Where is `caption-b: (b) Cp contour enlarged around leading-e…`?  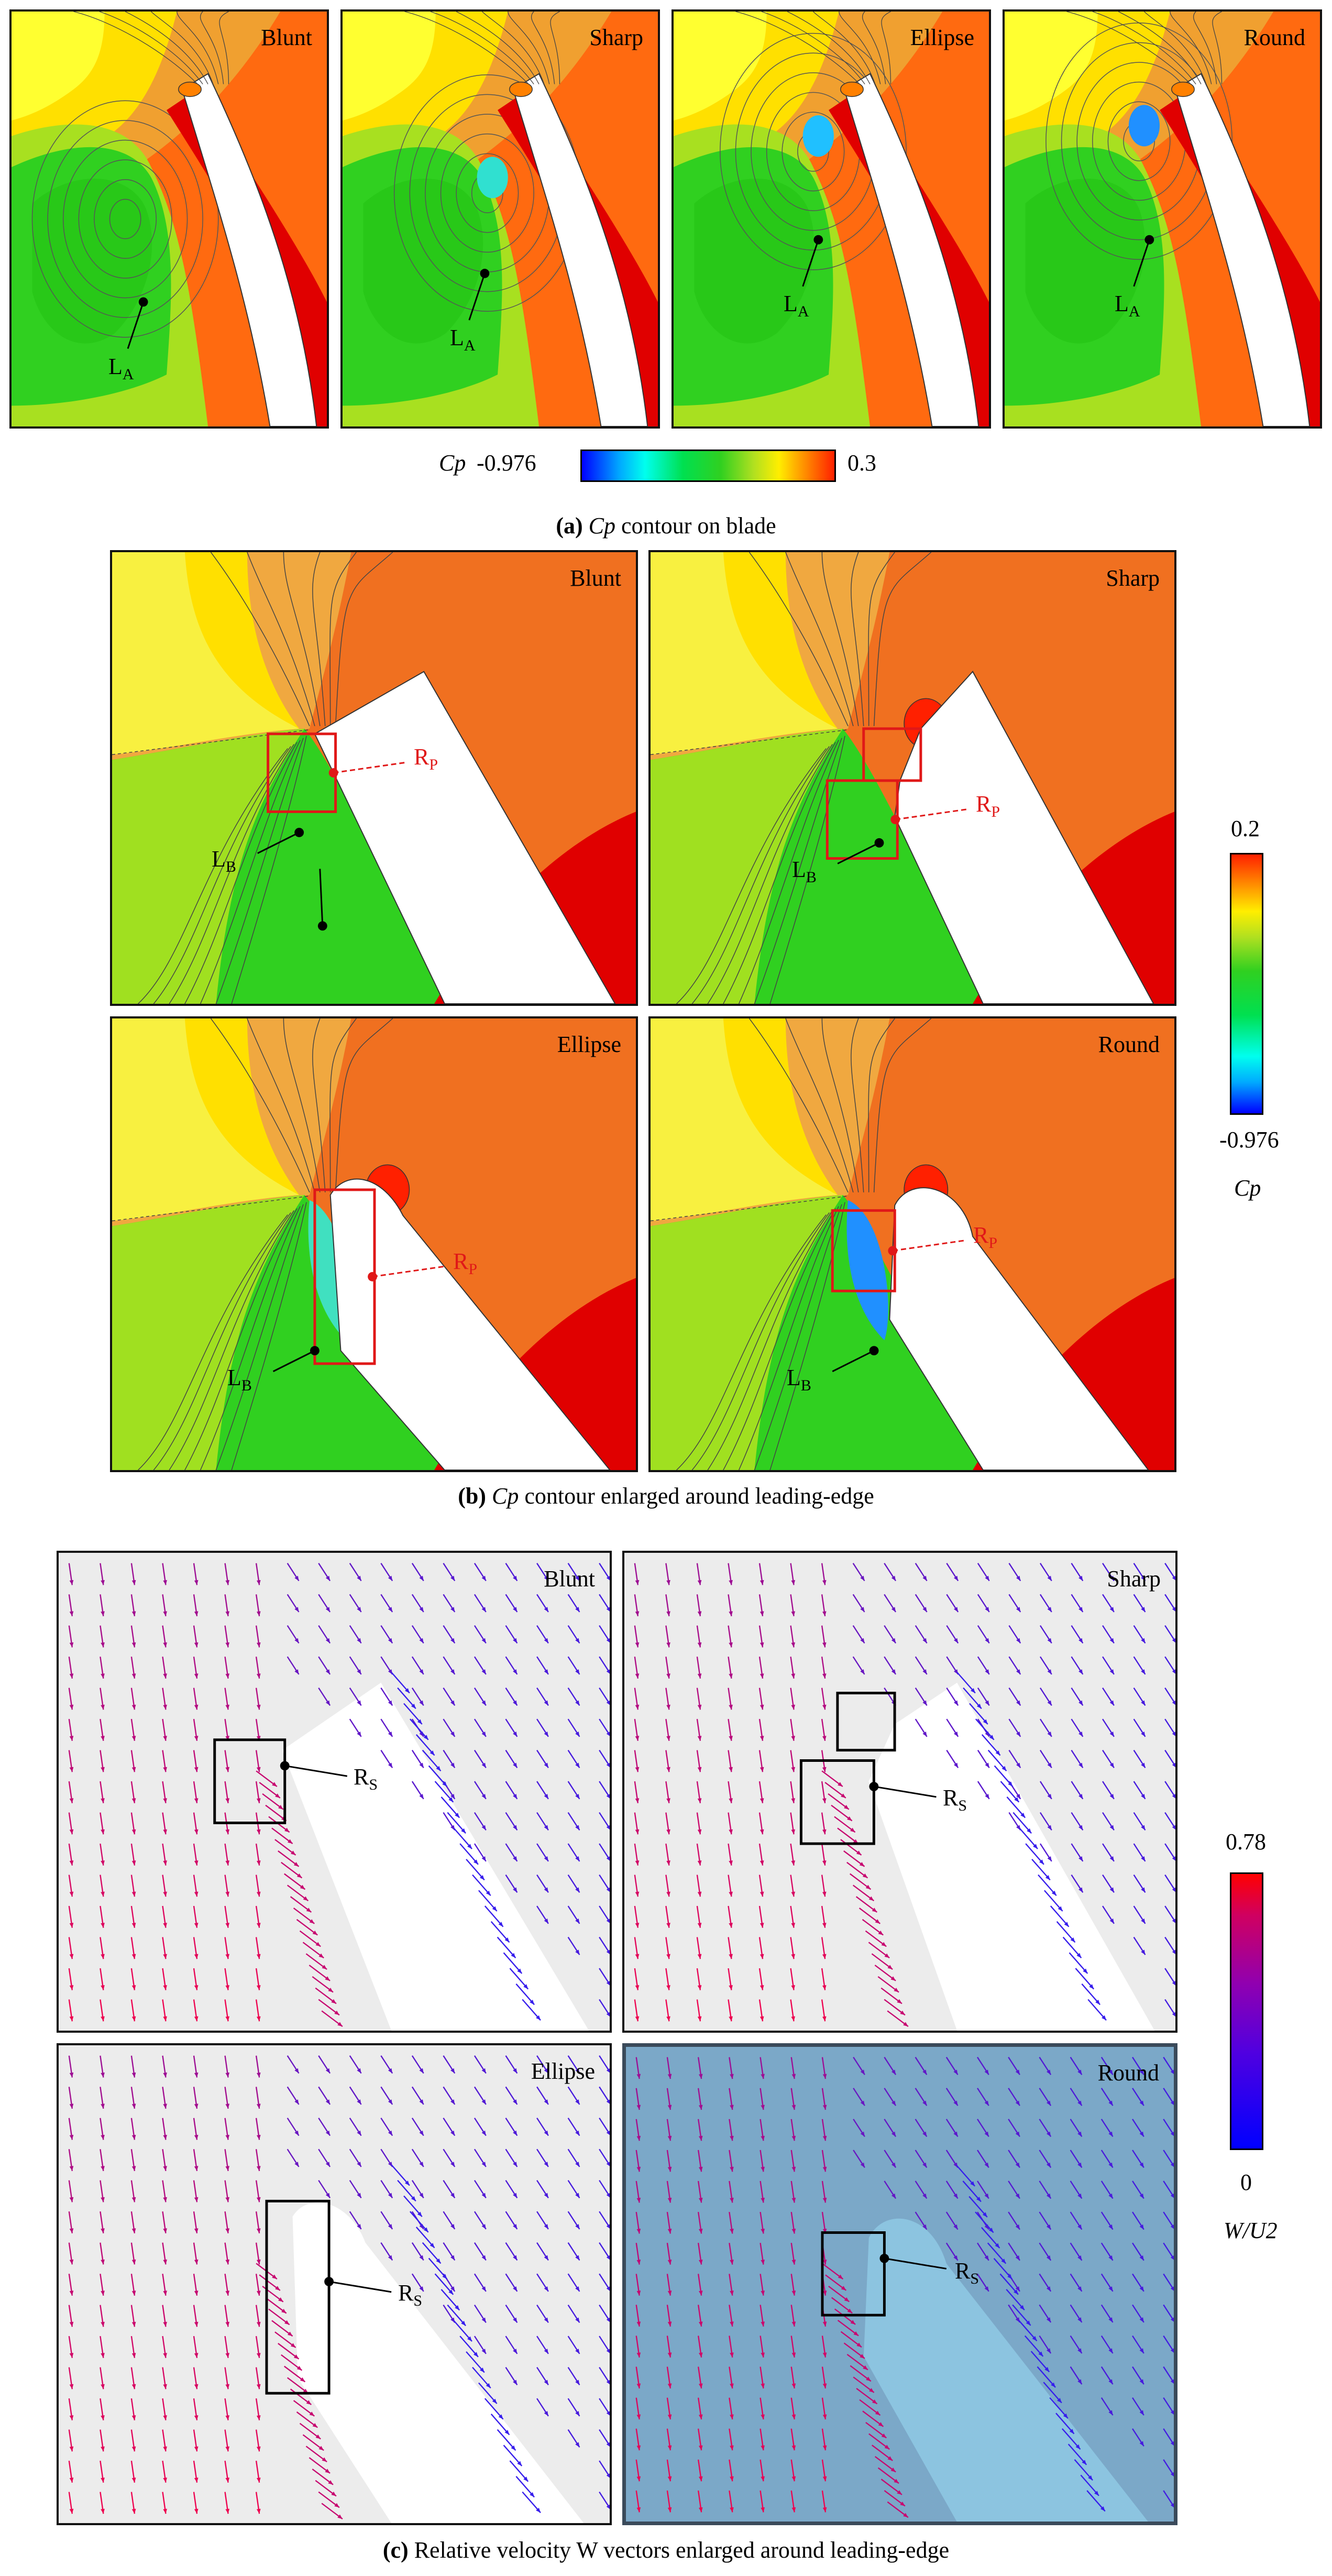 caption-b: (b) Cp contour enlarged around leading-e… is located at coordinates (666, 1496).